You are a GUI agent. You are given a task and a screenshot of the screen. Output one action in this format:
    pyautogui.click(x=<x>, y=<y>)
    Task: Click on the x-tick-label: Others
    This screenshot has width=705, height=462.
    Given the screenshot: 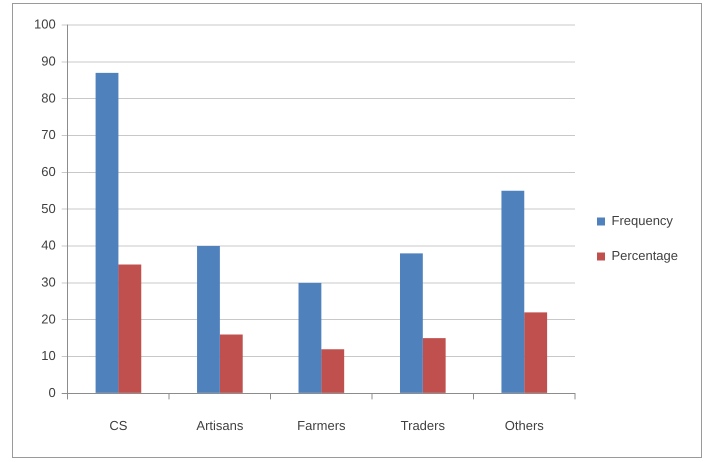 What is the action you would take?
    pyautogui.click(x=524, y=425)
    